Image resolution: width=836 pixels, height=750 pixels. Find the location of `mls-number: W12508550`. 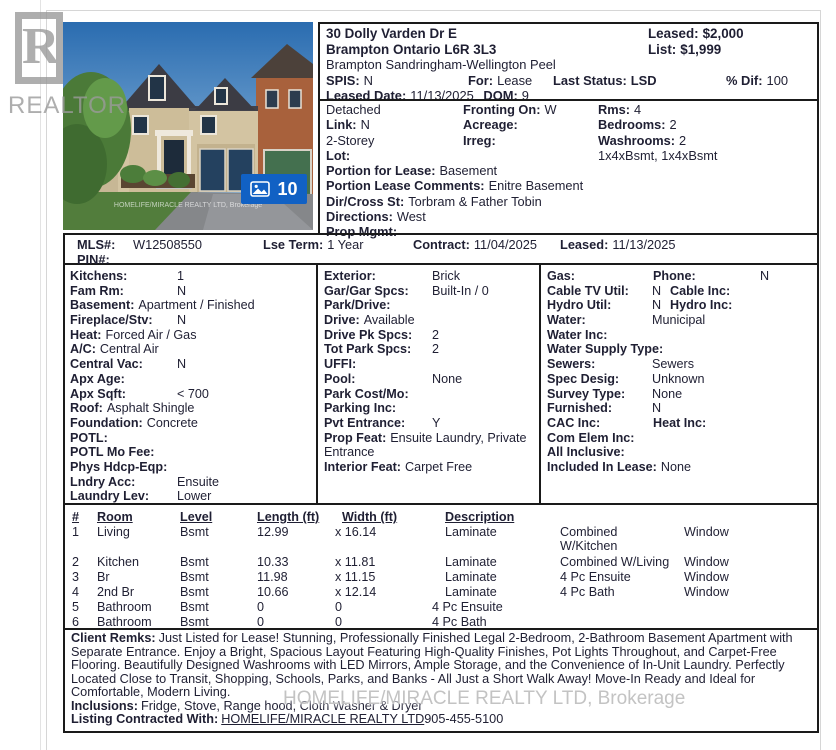

mls-number: W12508550 is located at coordinates (168, 244).